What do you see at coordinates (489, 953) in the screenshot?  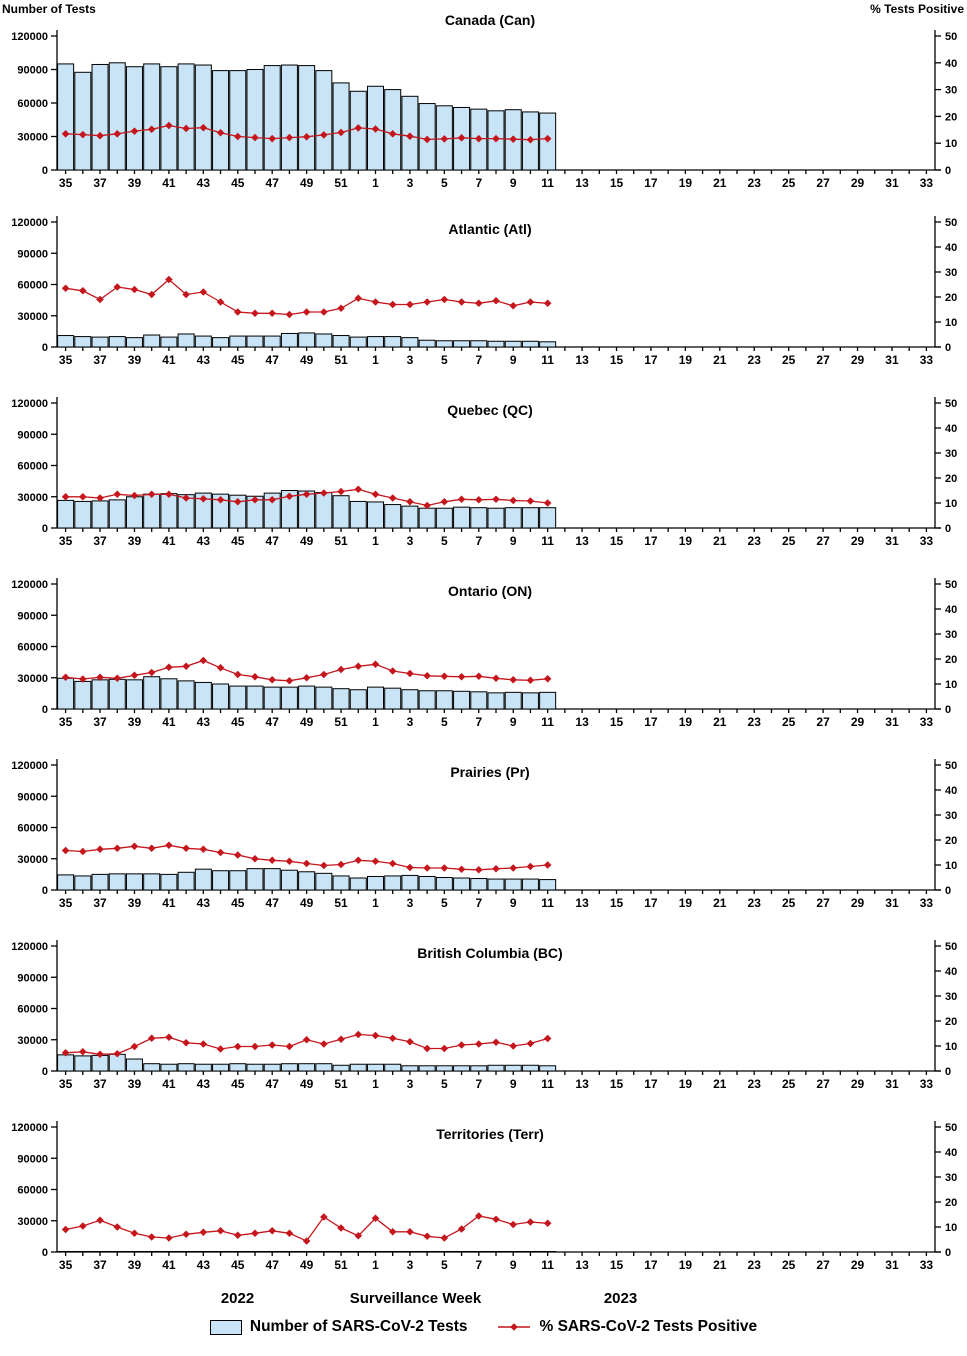 I see `svg-text: British Columbia (BC)` at bounding box center [489, 953].